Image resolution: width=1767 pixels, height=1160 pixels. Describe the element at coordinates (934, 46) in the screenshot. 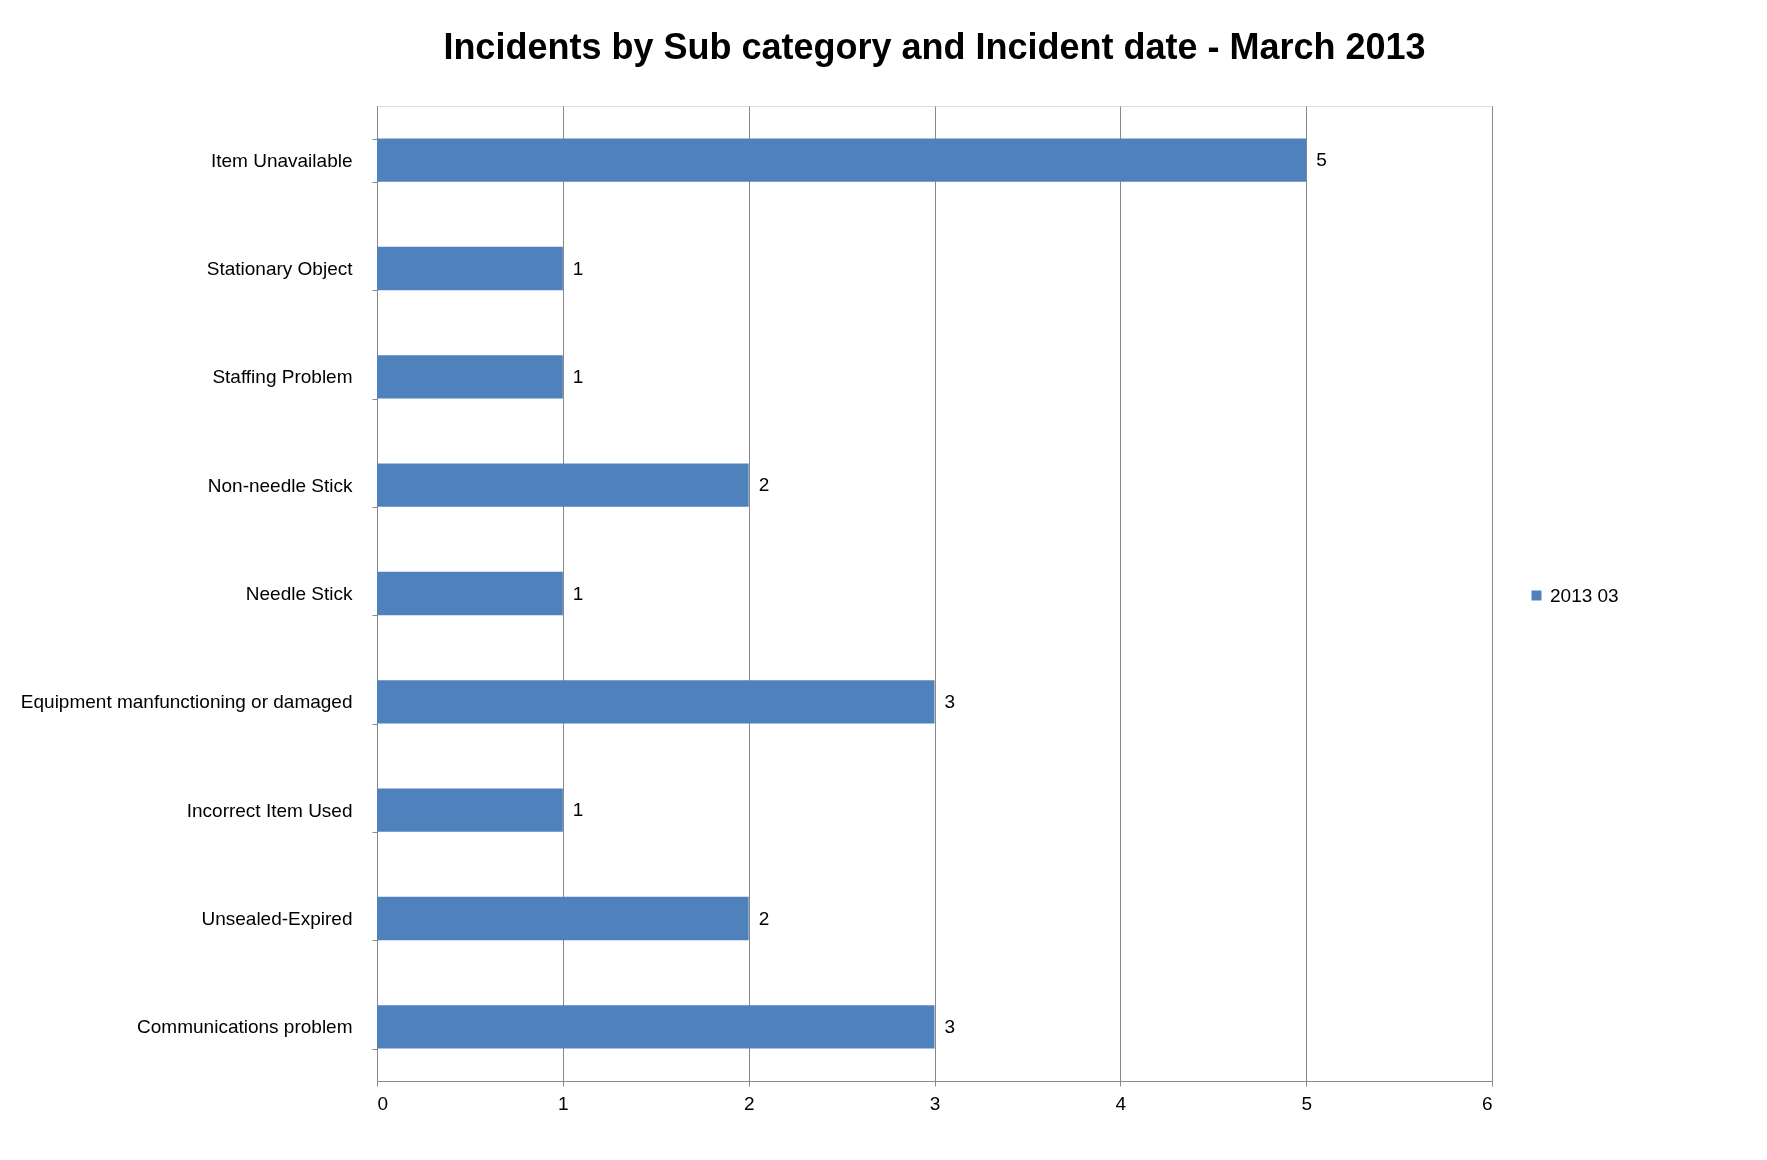

I see `chart-title: Incidents by Sub category and Incident date - March 2013` at that location.